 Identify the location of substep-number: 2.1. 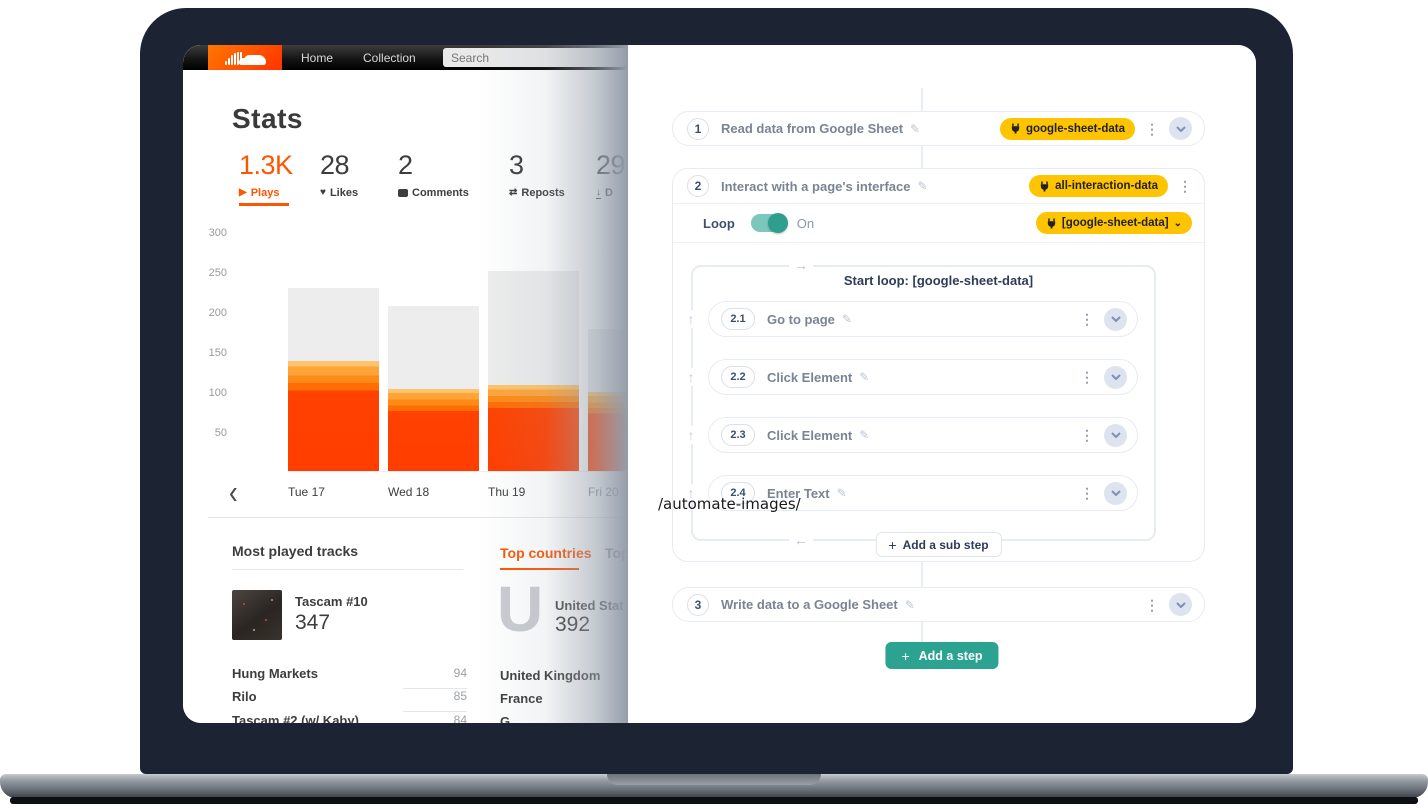
(738, 319).